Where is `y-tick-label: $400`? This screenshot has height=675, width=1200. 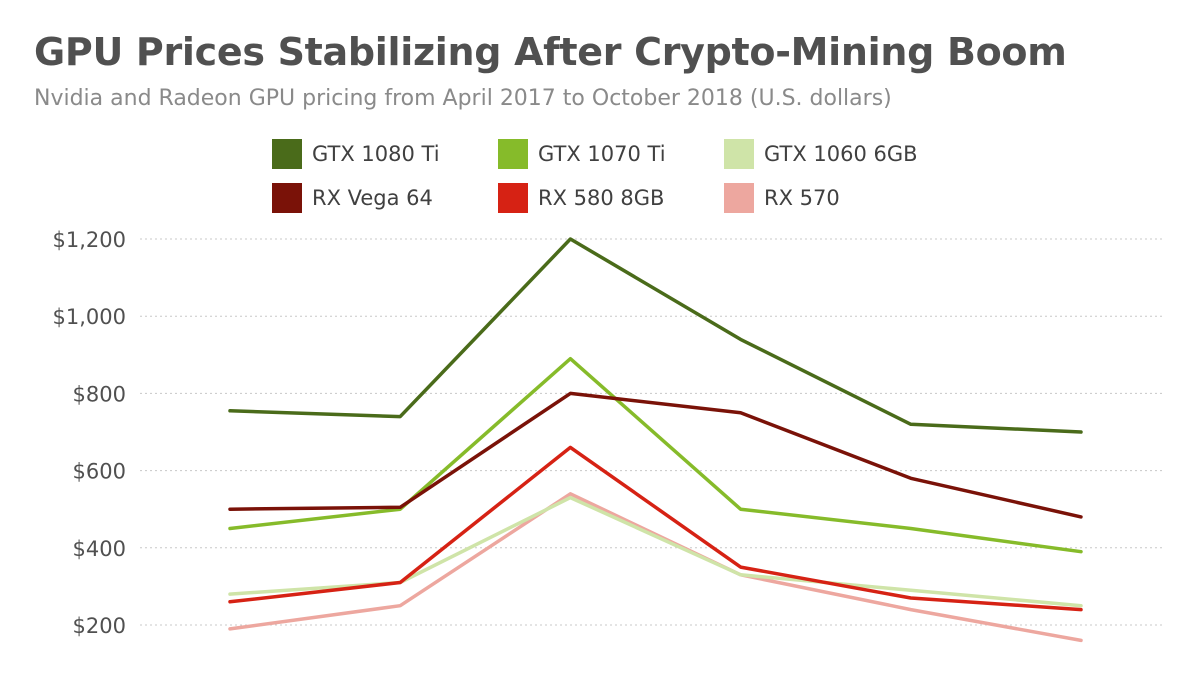
y-tick-label: $400 is located at coordinates (99, 549).